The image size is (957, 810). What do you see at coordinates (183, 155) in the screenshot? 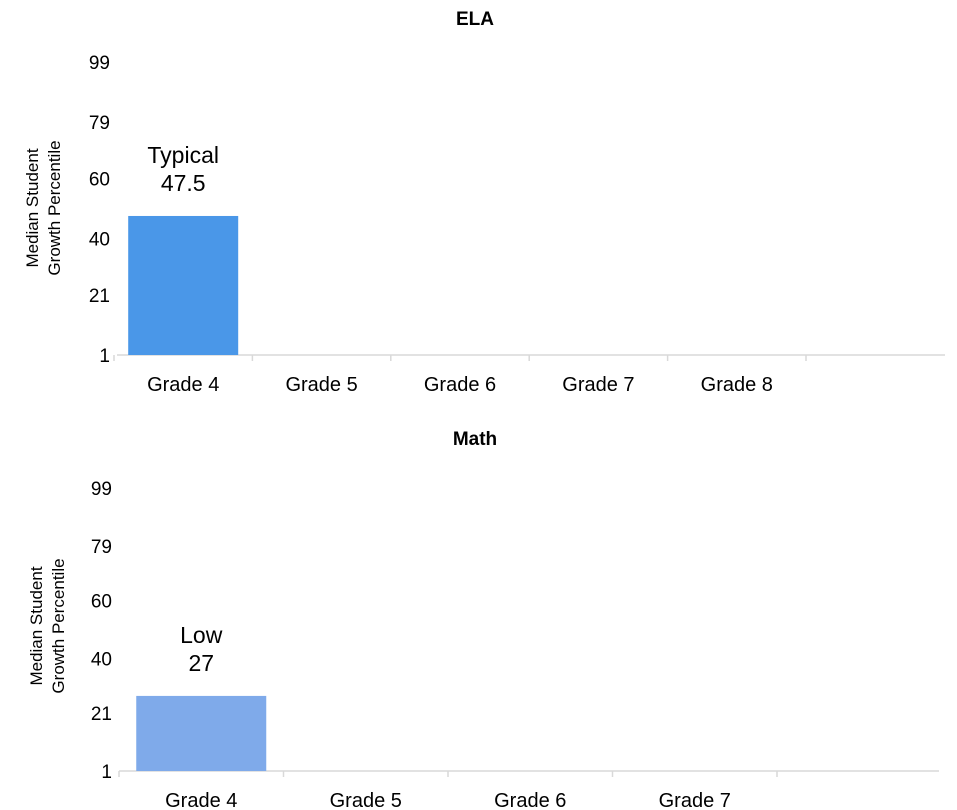
I see `bar-category-label: Typical` at bounding box center [183, 155].